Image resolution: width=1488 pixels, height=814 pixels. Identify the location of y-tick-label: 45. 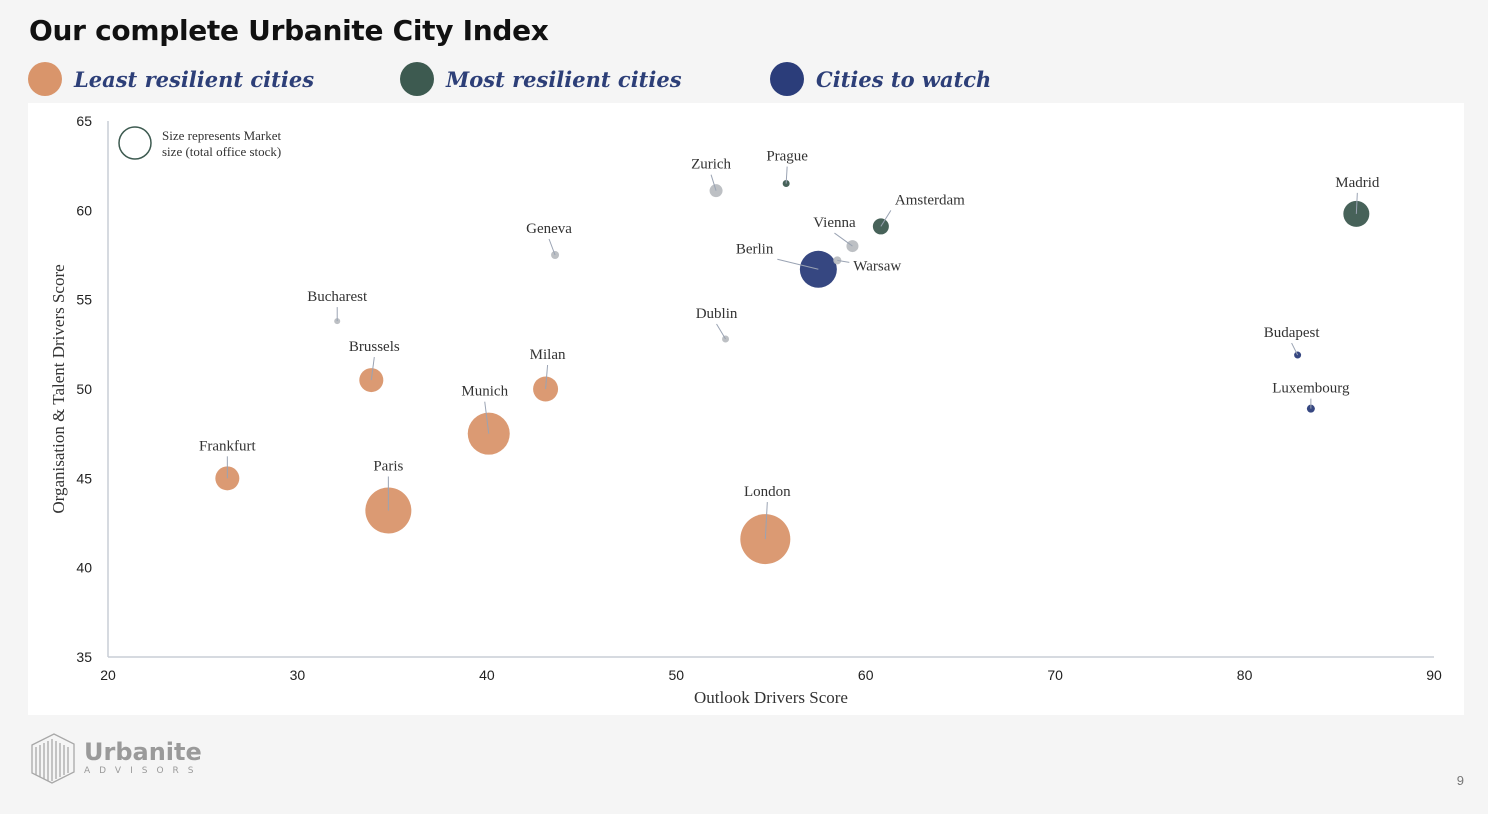
(84, 478).